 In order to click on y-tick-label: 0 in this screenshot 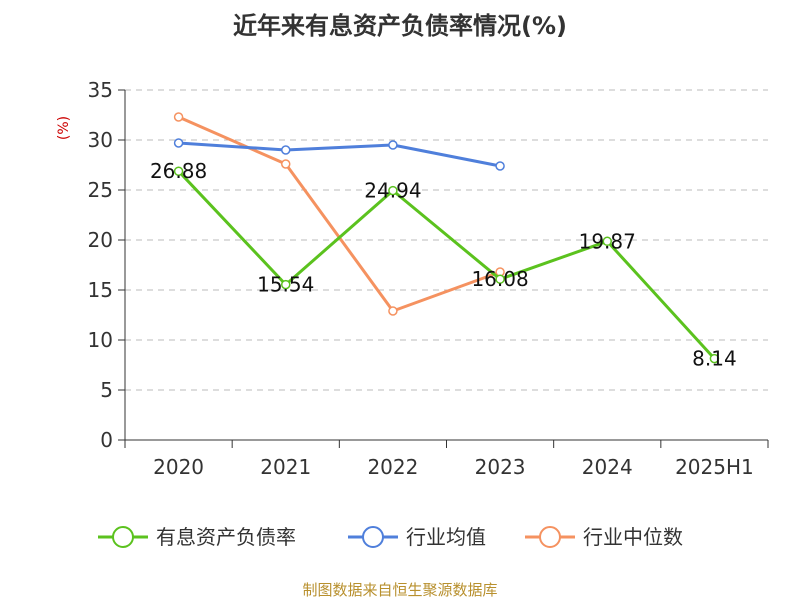, I will do `click(106, 440)`.